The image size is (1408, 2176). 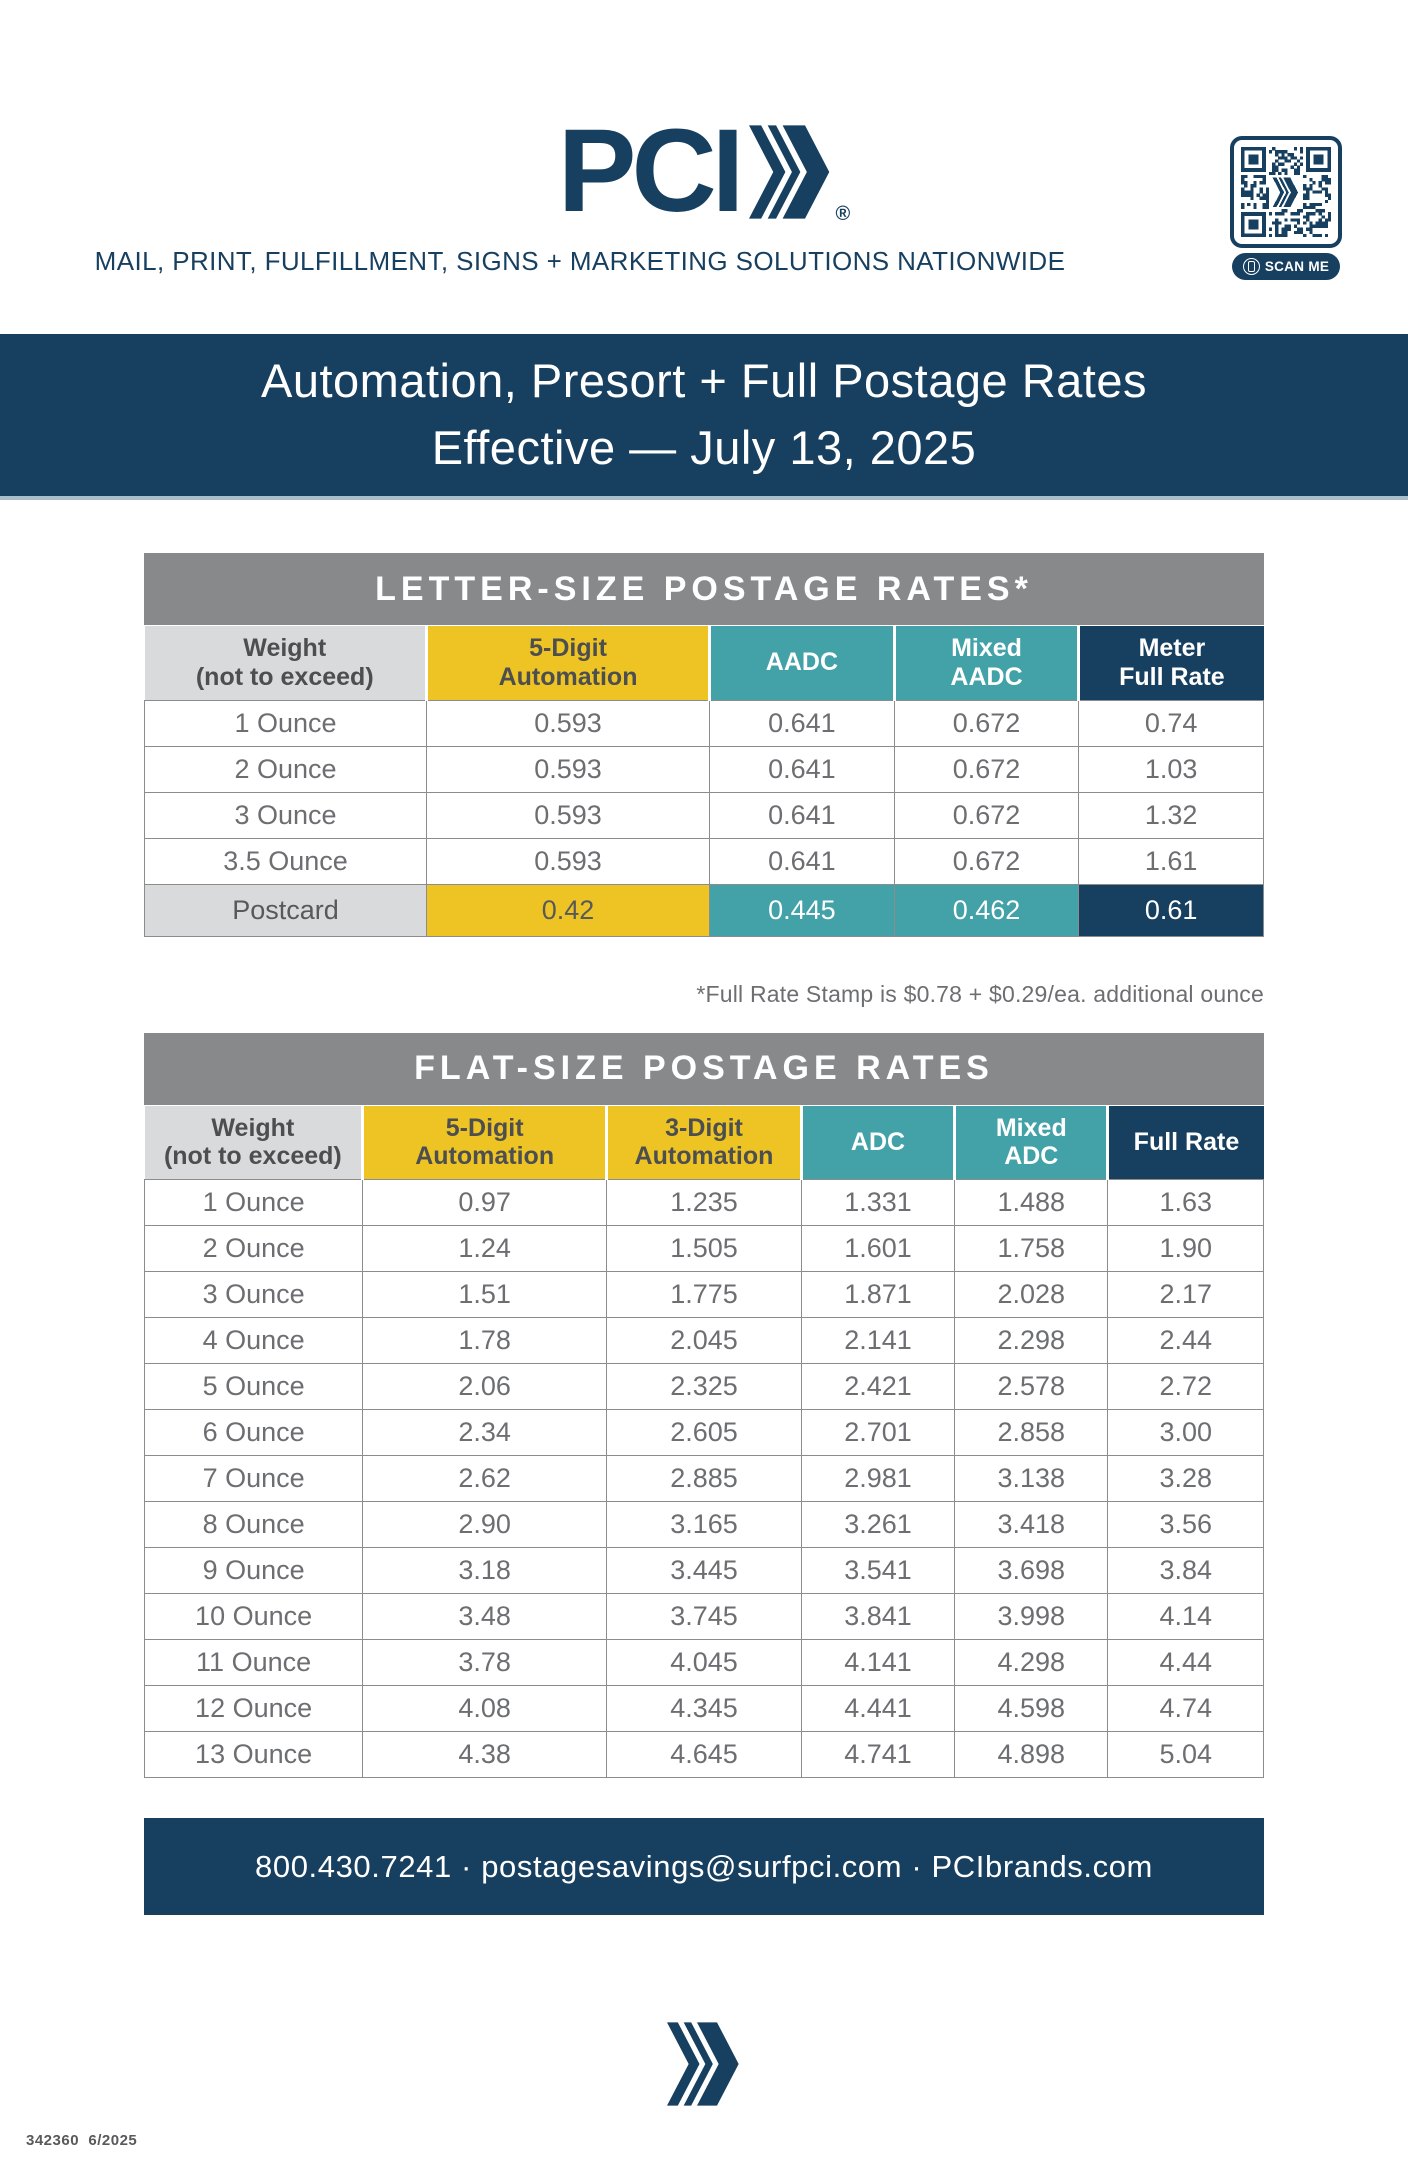 I want to click on rate-cell: 3.48, so click(x=485, y=1616).